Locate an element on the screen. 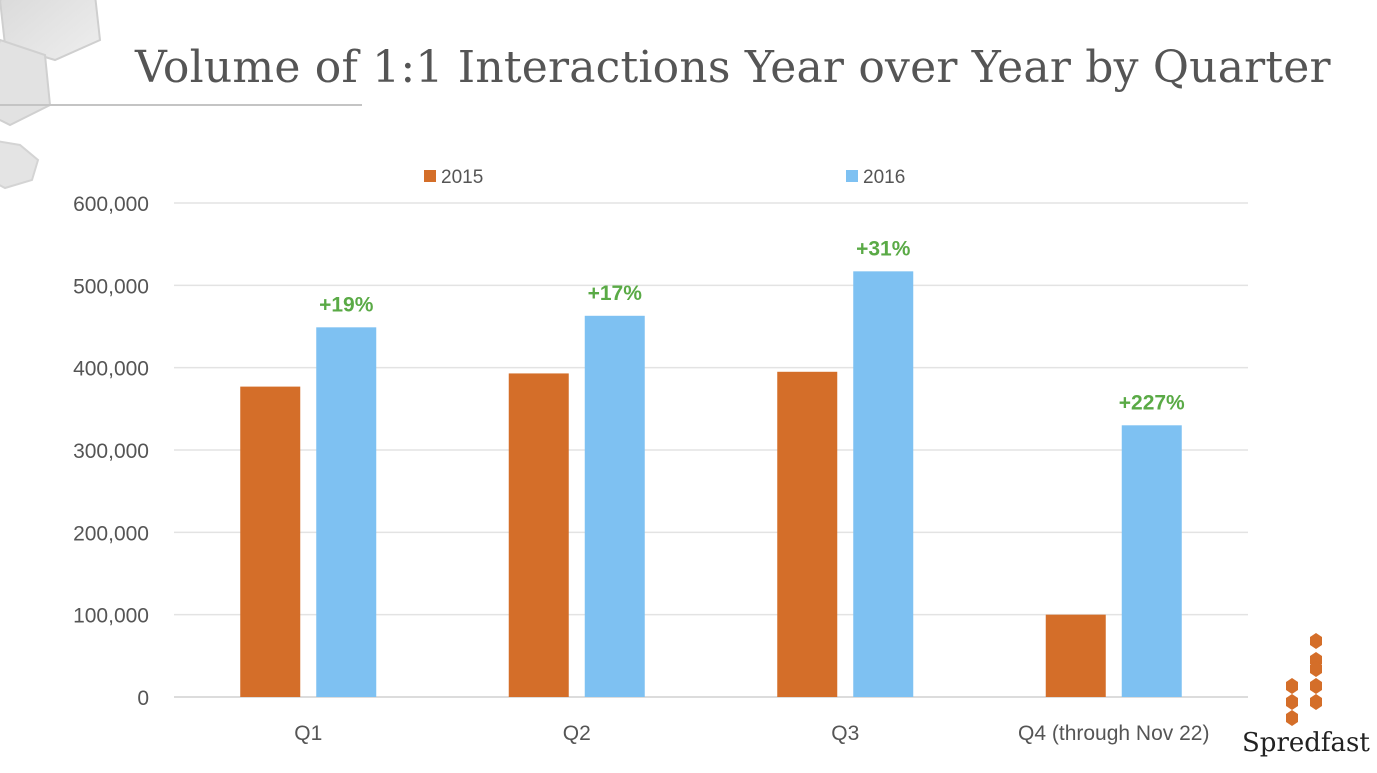 The height and width of the screenshot is (773, 1377). y-tick-label: 400,000 is located at coordinates (111, 369).